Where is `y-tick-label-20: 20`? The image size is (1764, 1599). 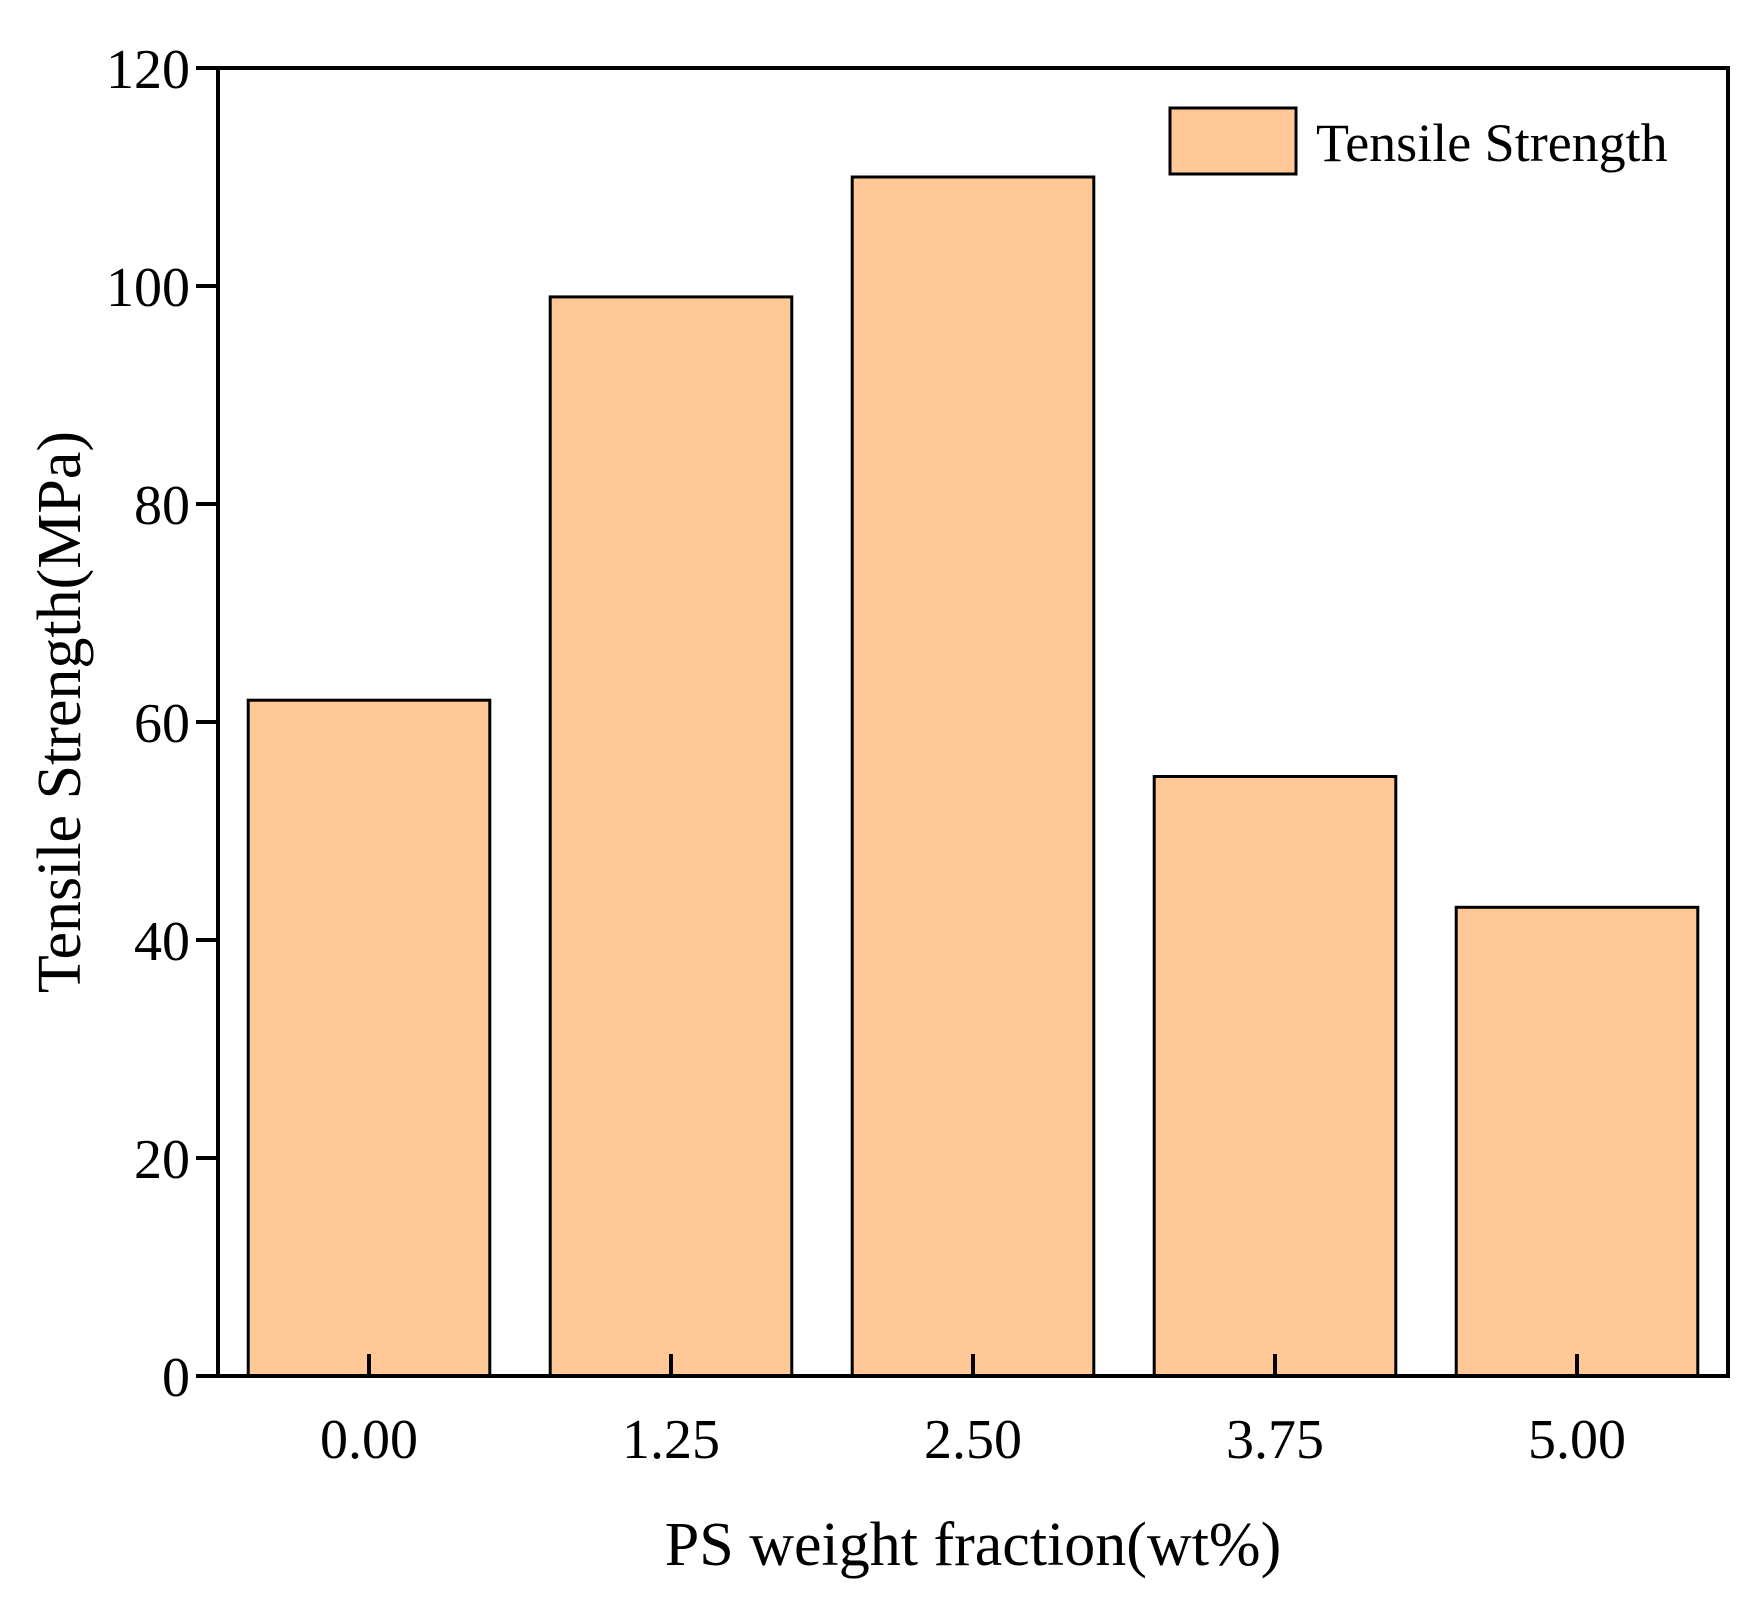 y-tick-label-20: 20 is located at coordinates (162, 1160).